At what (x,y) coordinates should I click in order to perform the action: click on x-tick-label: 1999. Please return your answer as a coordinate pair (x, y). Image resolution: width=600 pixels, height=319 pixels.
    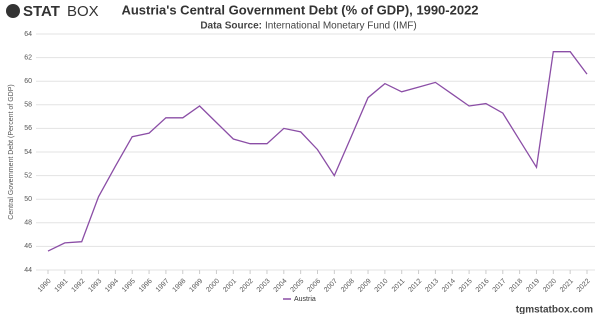
    Looking at the image, I should click on (196, 286).